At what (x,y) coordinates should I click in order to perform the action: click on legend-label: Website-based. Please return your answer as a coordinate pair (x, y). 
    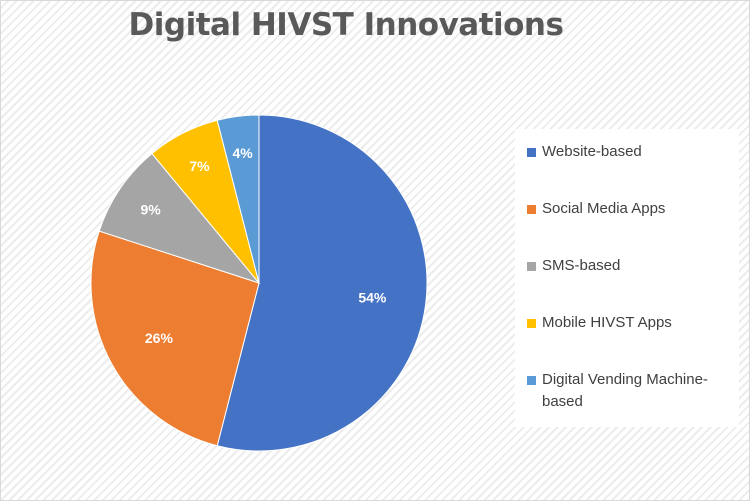
    Looking at the image, I should click on (592, 151).